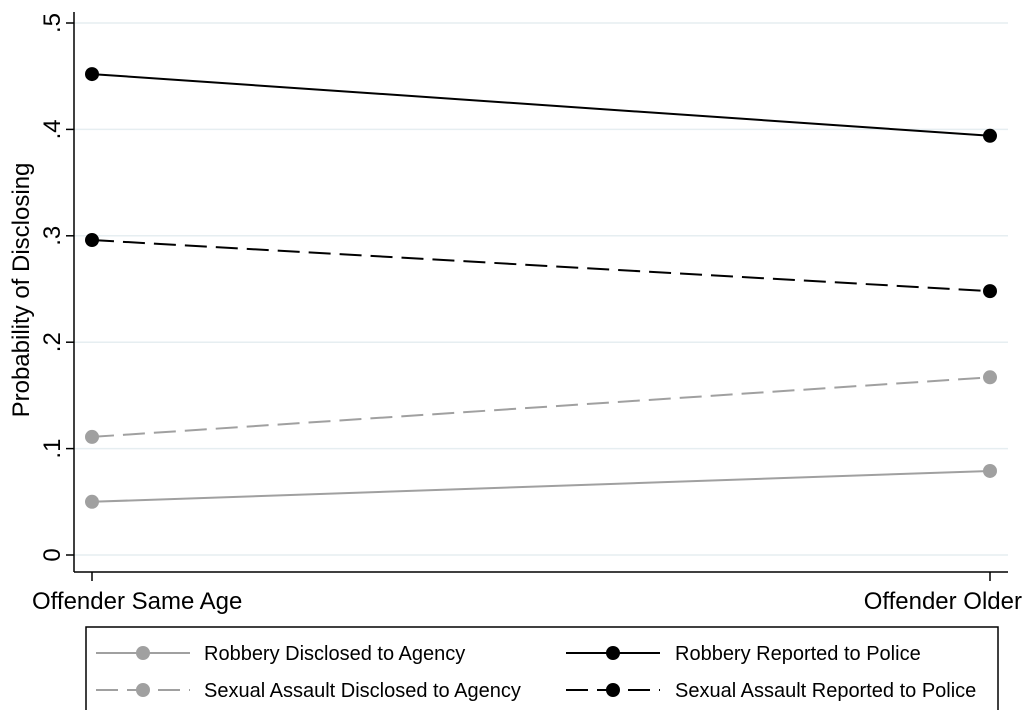  I want to click on legend-item: Sexual Assault Disclosed to Agency, so click(308, 691).